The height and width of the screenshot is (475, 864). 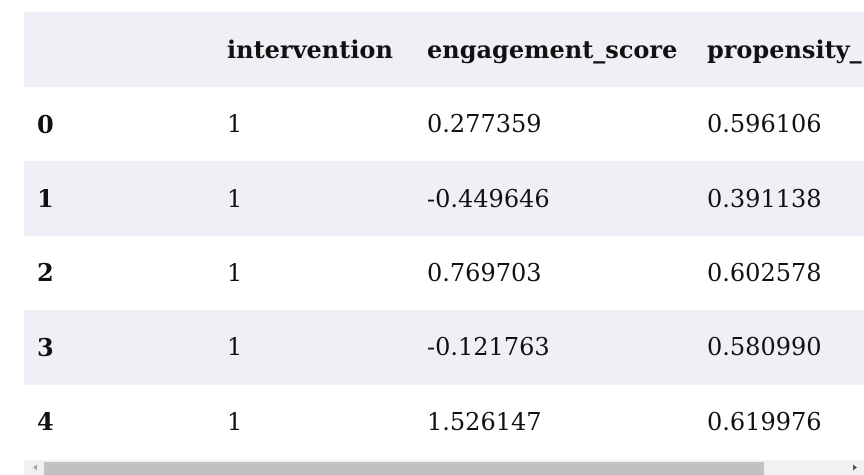 What do you see at coordinates (310, 49) in the screenshot?
I see `column-header: intervention` at bounding box center [310, 49].